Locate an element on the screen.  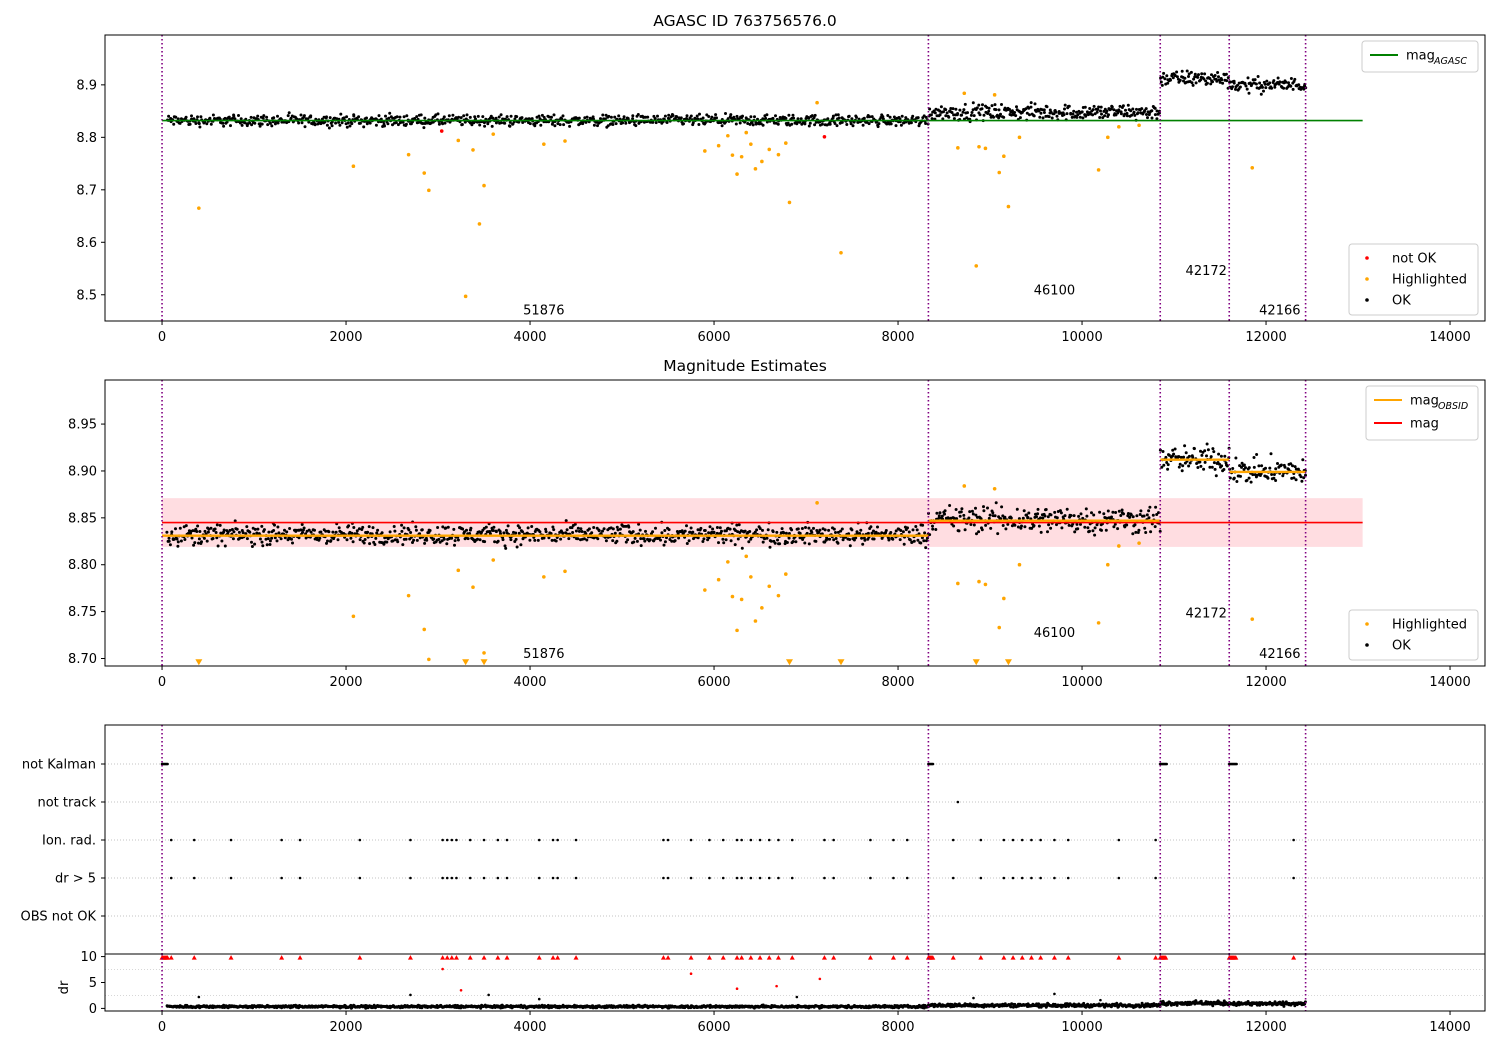
x-tick-label: 14000 is located at coordinates (1449, 682).